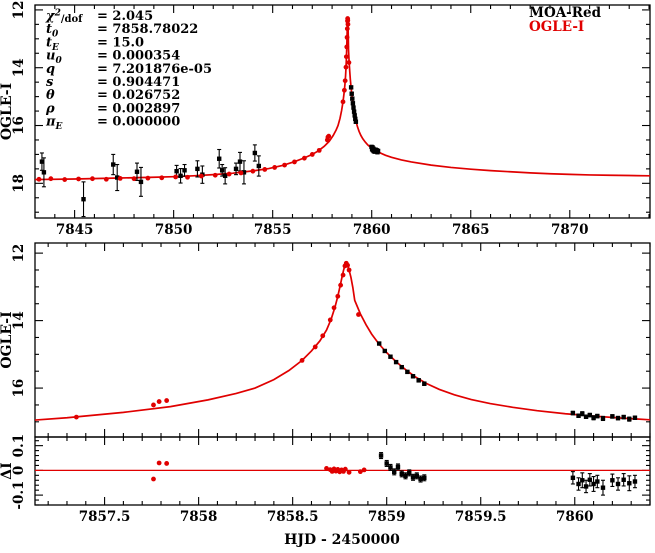 This screenshot has width=655, height=553. I want to click on param-value-7: = 0.002897, so click(138, 108).